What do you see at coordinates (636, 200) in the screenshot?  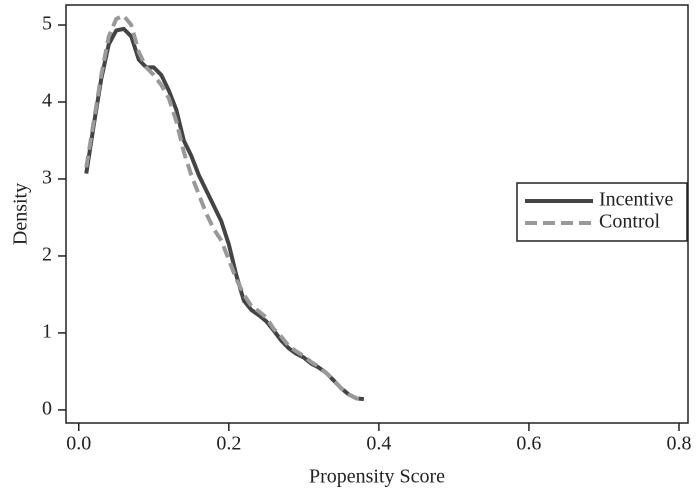 I see `legend-label: Incentive` at bounding box center [636, 200].